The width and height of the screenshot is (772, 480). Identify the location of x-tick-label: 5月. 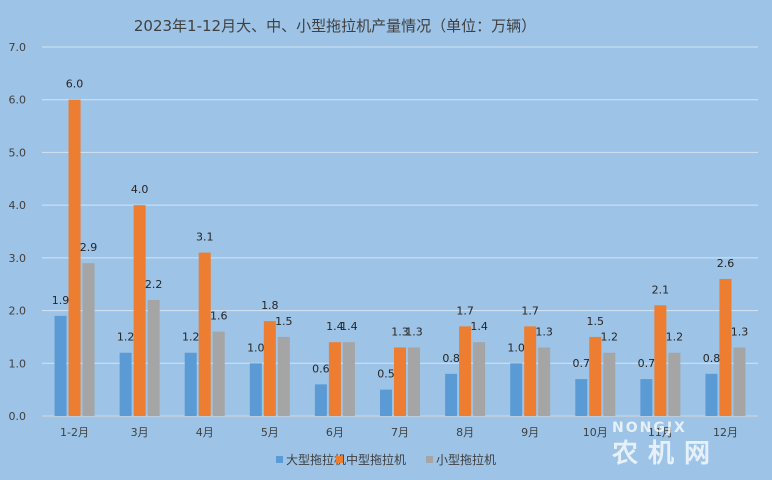
(270, 432).